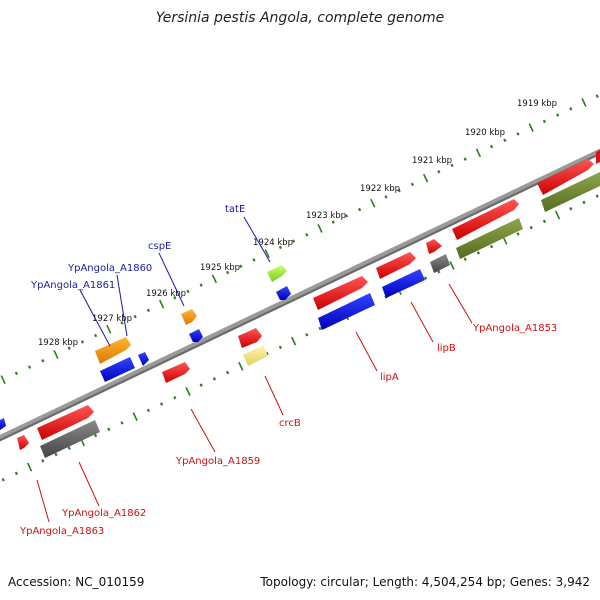 The height and width of the screenshot is (600, 600). Describe the element at coordinates (113, 350) in the screenshot. I see `gene-a1860-orange` at that location.